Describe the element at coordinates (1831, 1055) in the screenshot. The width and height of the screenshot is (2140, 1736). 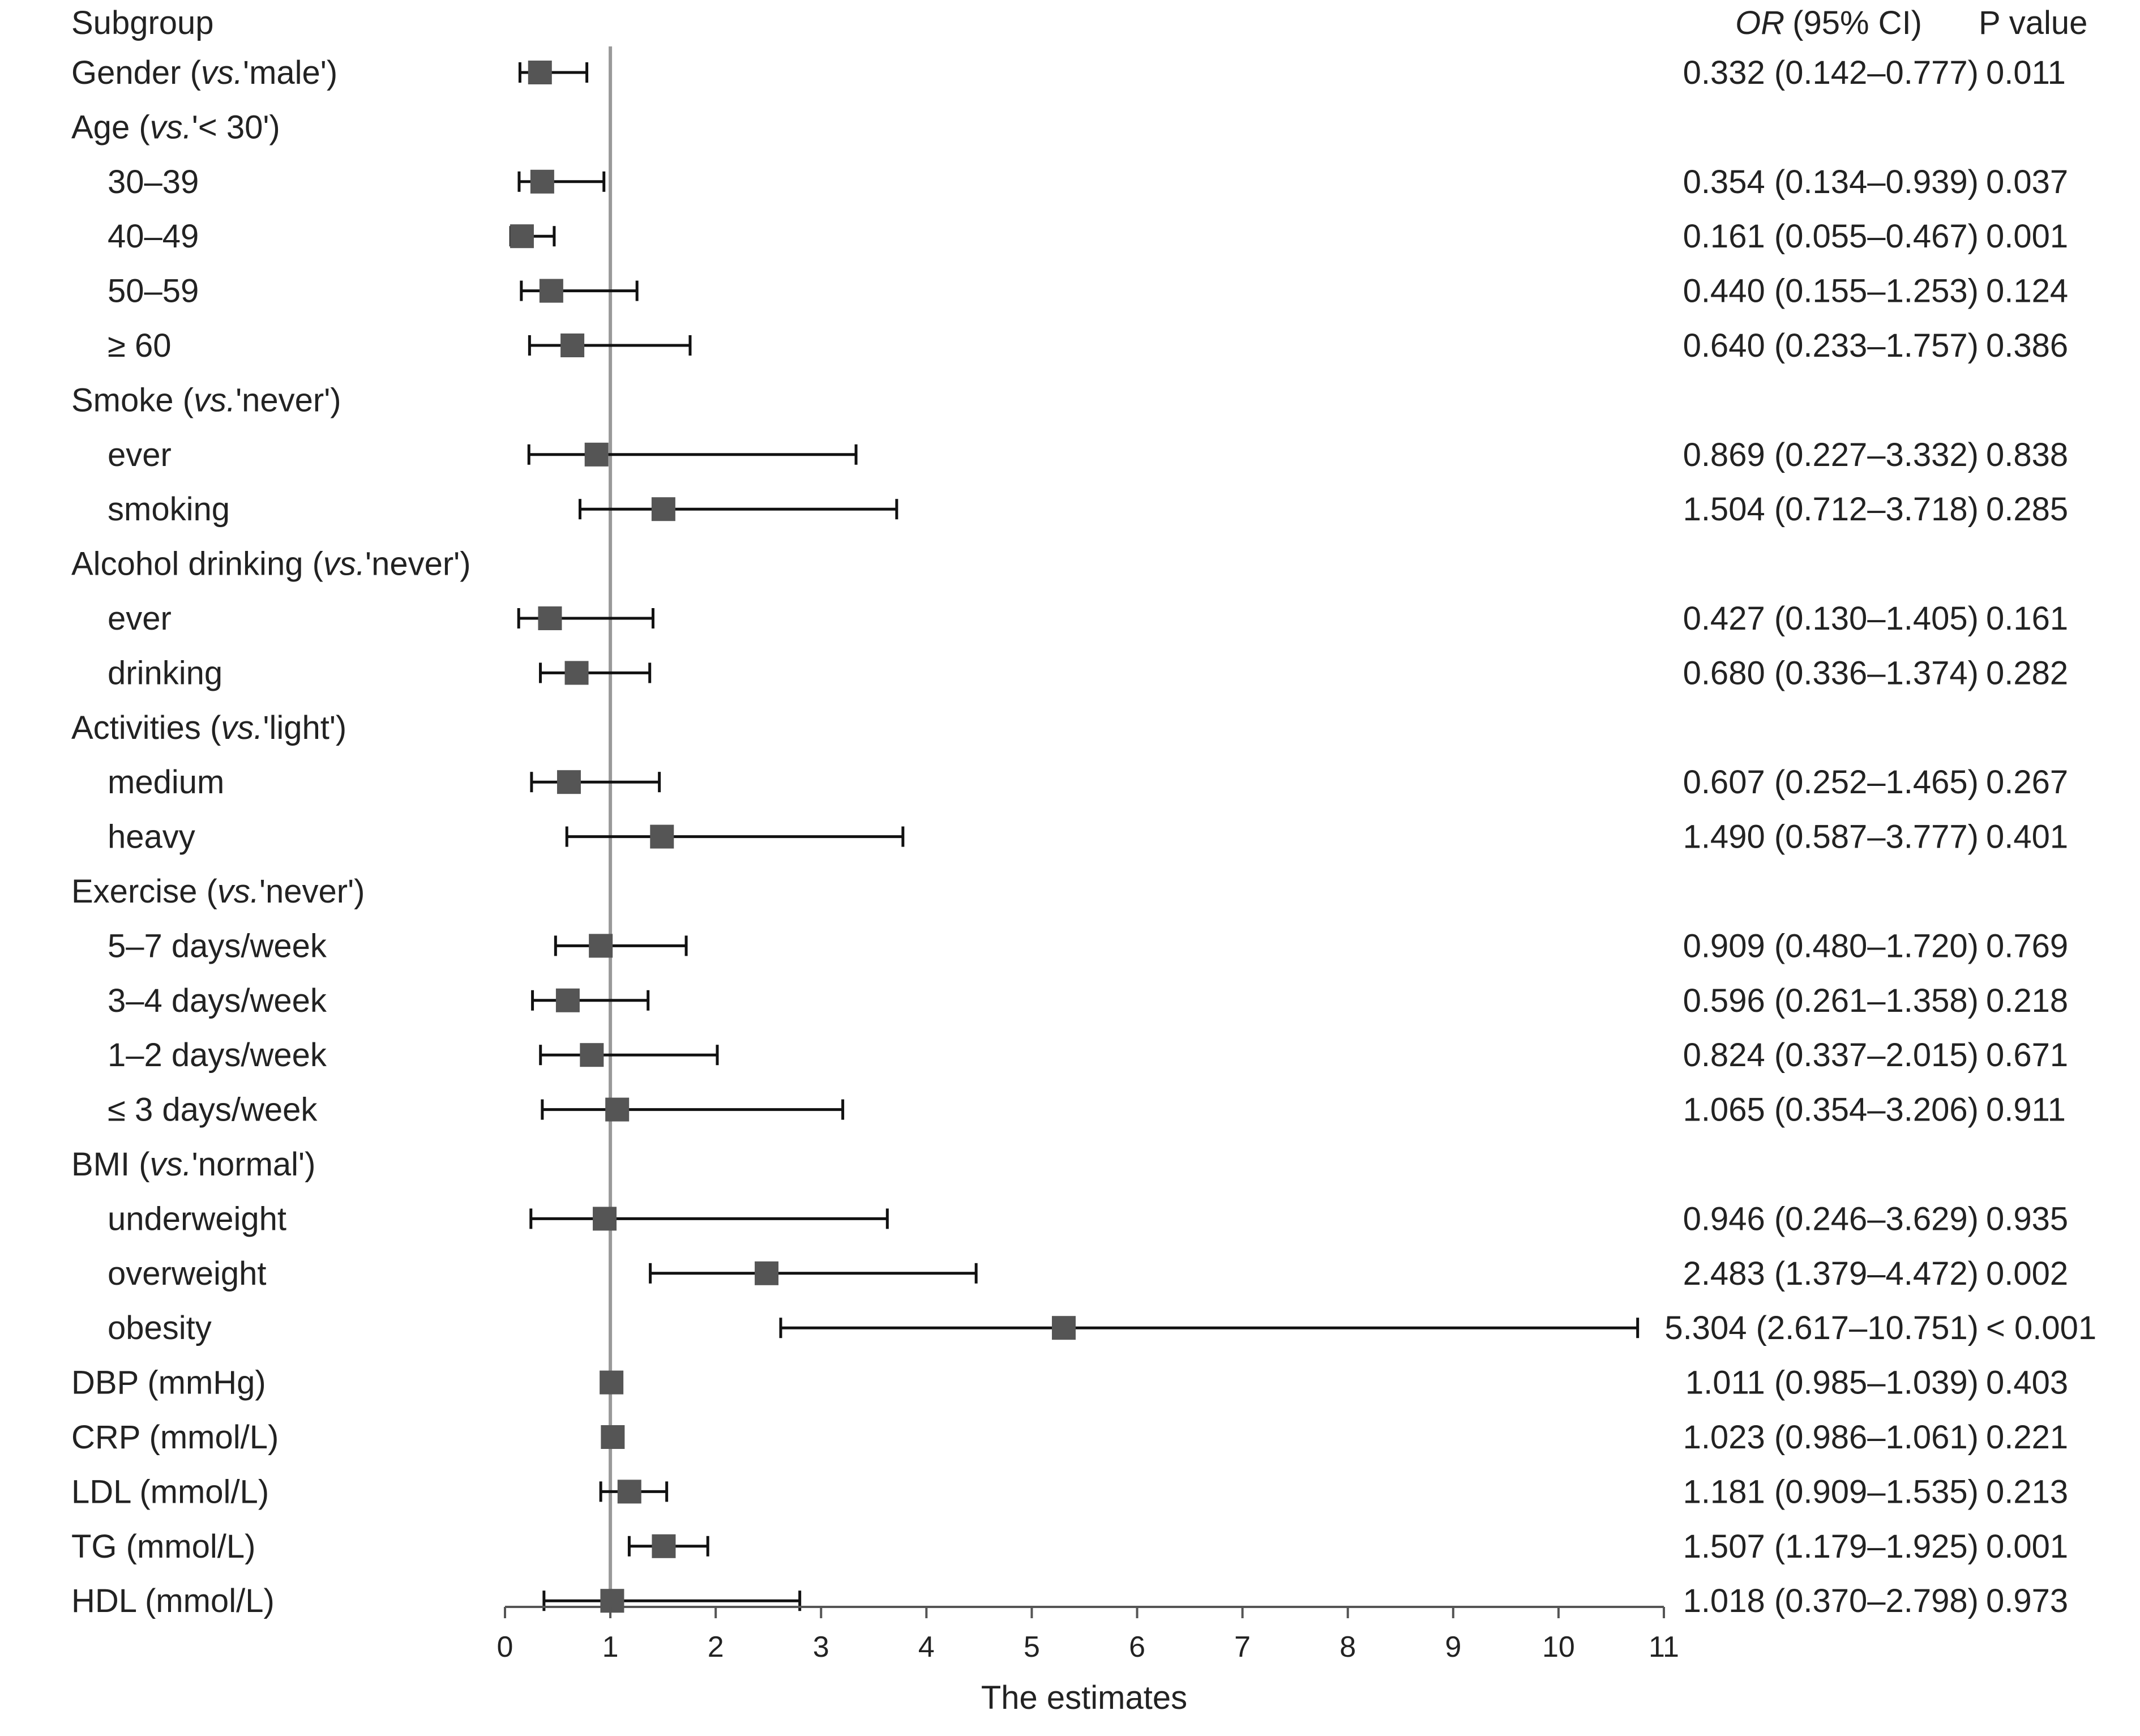
I see `or-ci-value: 0.824 (0.337–2.015)` at that location.